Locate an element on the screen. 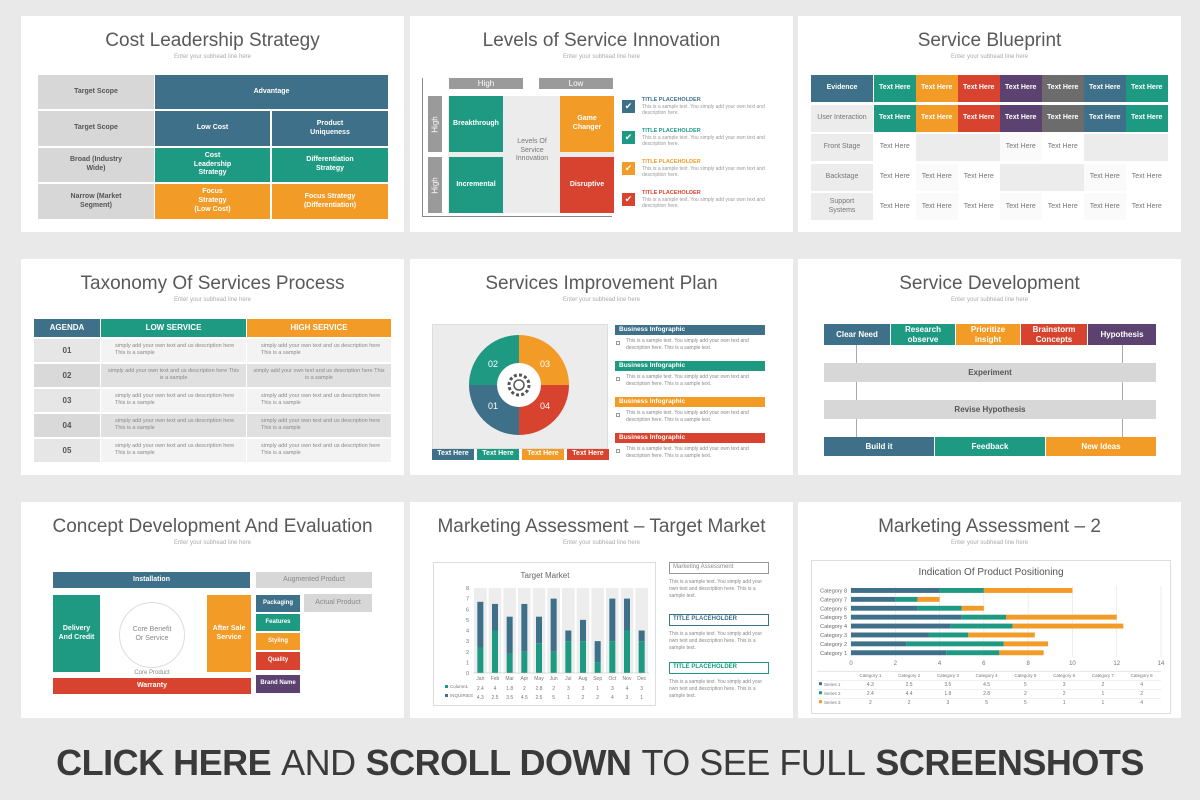 The height and width of the screenshot is (800, 1200). center-label: Levels Of Service Innovation is located at coordinates (532, 150).